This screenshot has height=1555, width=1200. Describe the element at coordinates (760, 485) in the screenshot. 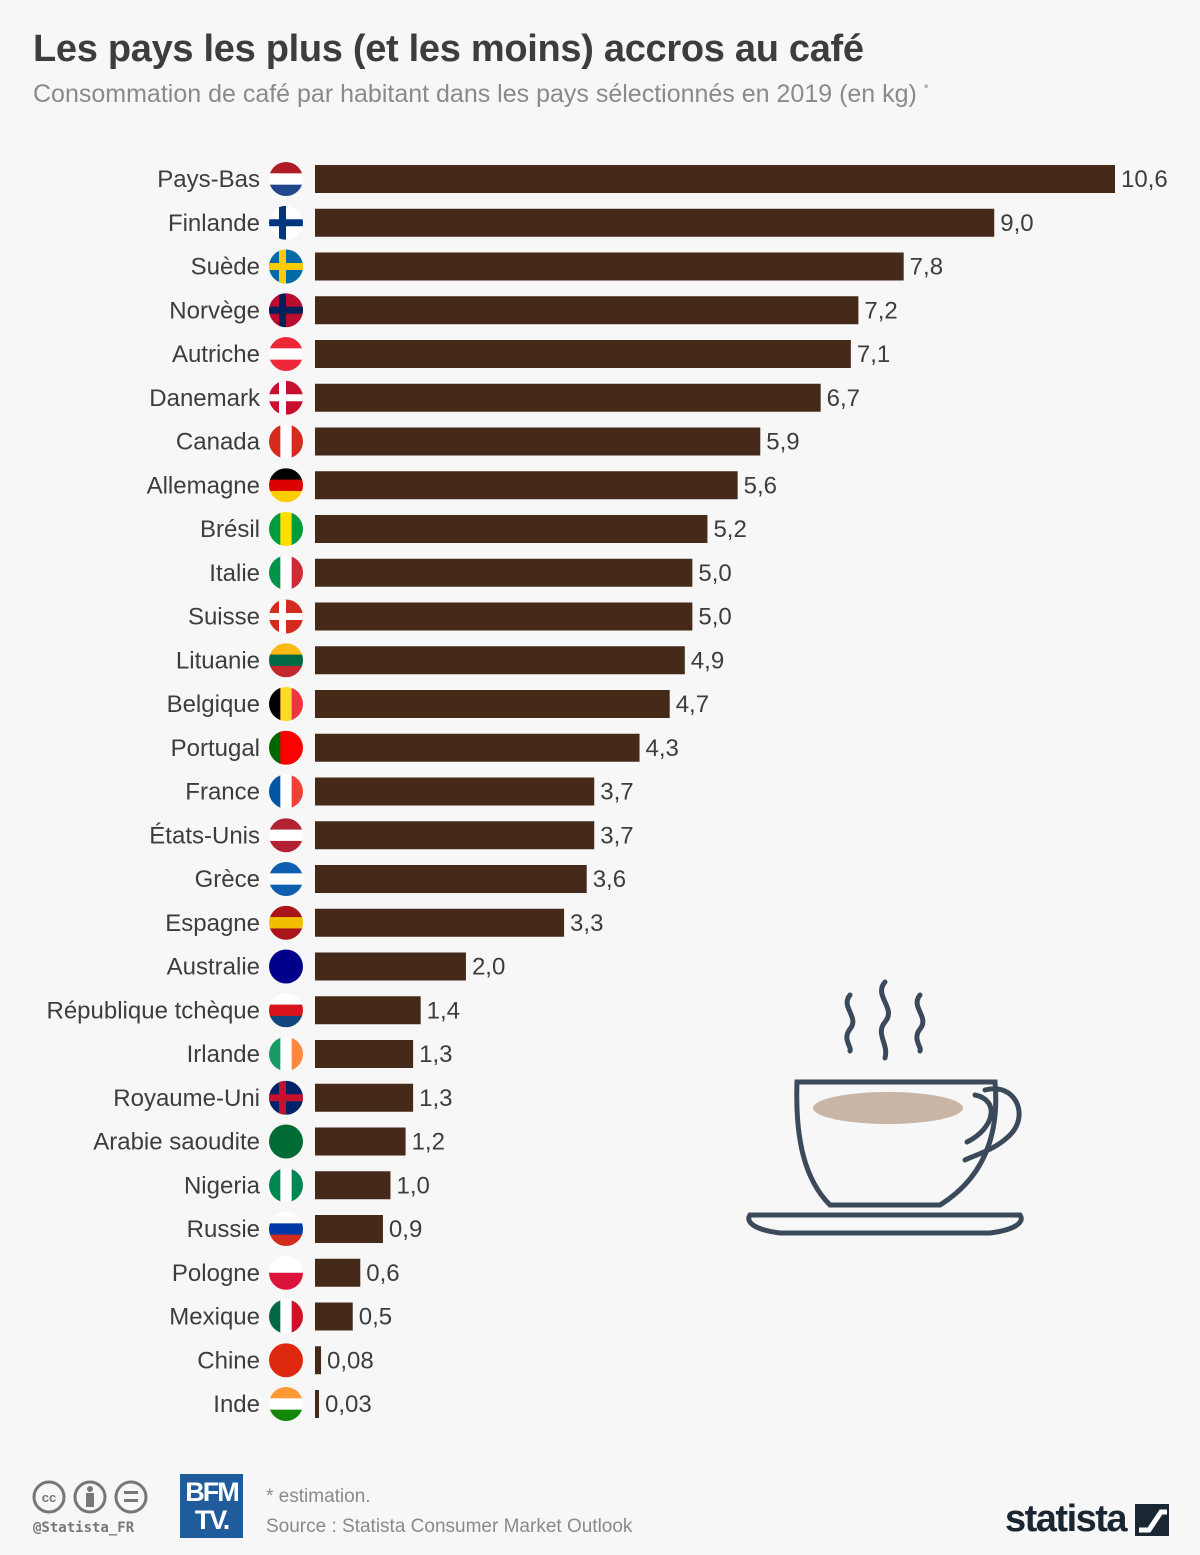

I see `value-label: 5,6` at that location.